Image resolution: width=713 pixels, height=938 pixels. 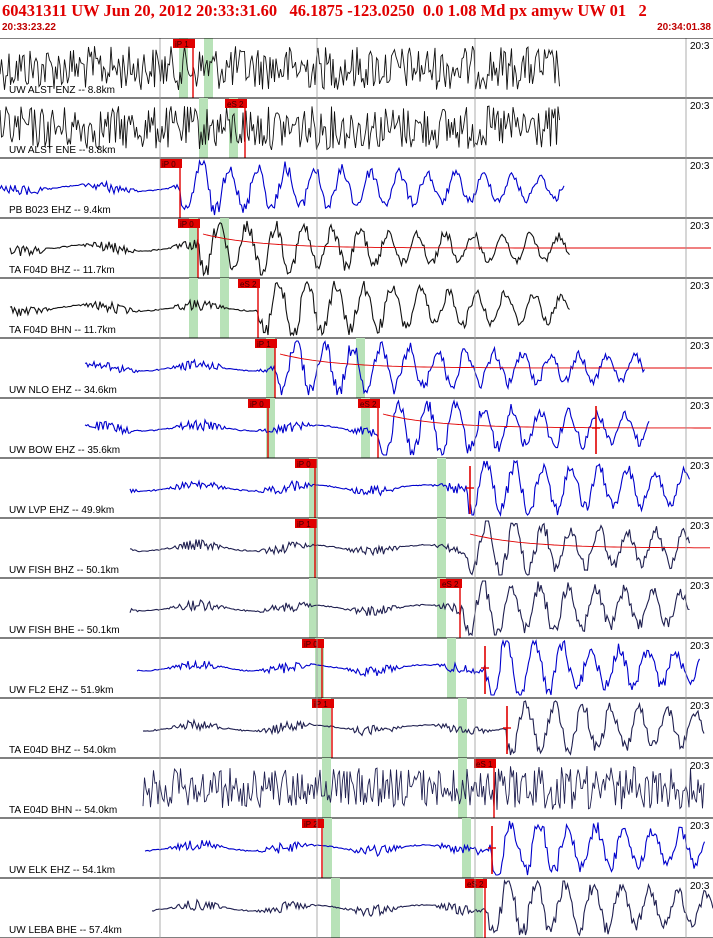 What do you see at coordinates (64, 450) in the screenshot?
I see `station-label: UW BOW EHZ -- 35.6km` at bounding box center [64, 450].